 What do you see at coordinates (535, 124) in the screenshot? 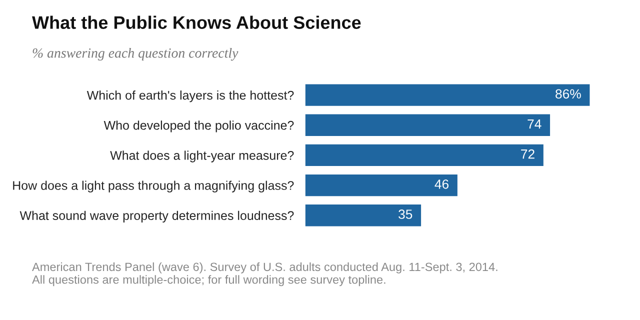
I see `data-label: 74` at bounding box center [535, 124].